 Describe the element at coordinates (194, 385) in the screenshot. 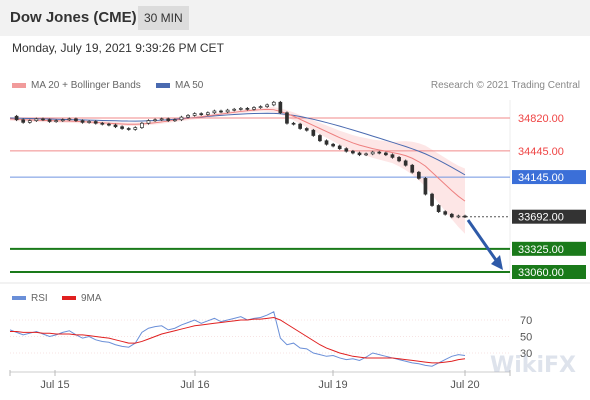

I see `x-tick-label: Jul 16` at that location.